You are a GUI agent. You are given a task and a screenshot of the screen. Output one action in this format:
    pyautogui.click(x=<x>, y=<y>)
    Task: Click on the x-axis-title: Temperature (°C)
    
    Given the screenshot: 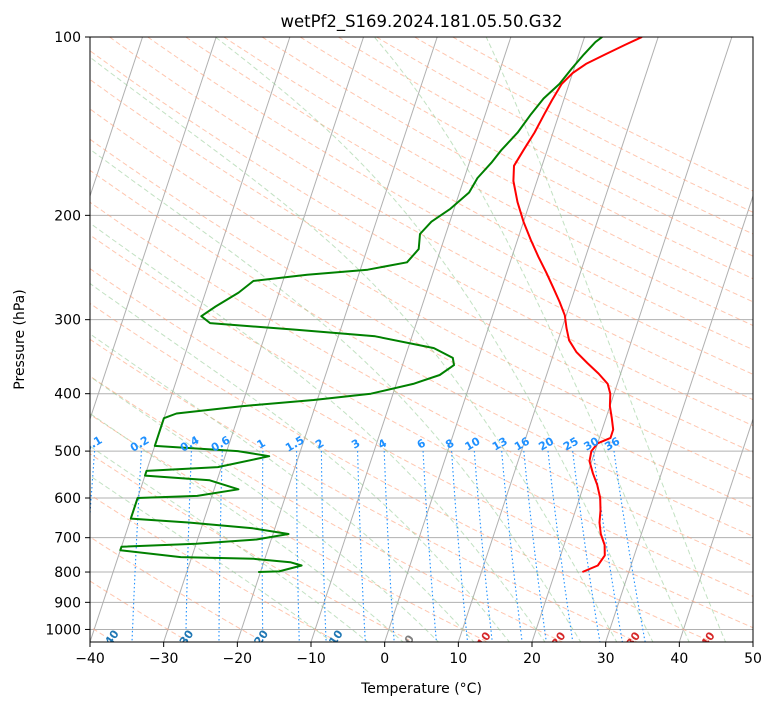 What is the action you would take?
    pyautogui.click(x=421, y=689)
    